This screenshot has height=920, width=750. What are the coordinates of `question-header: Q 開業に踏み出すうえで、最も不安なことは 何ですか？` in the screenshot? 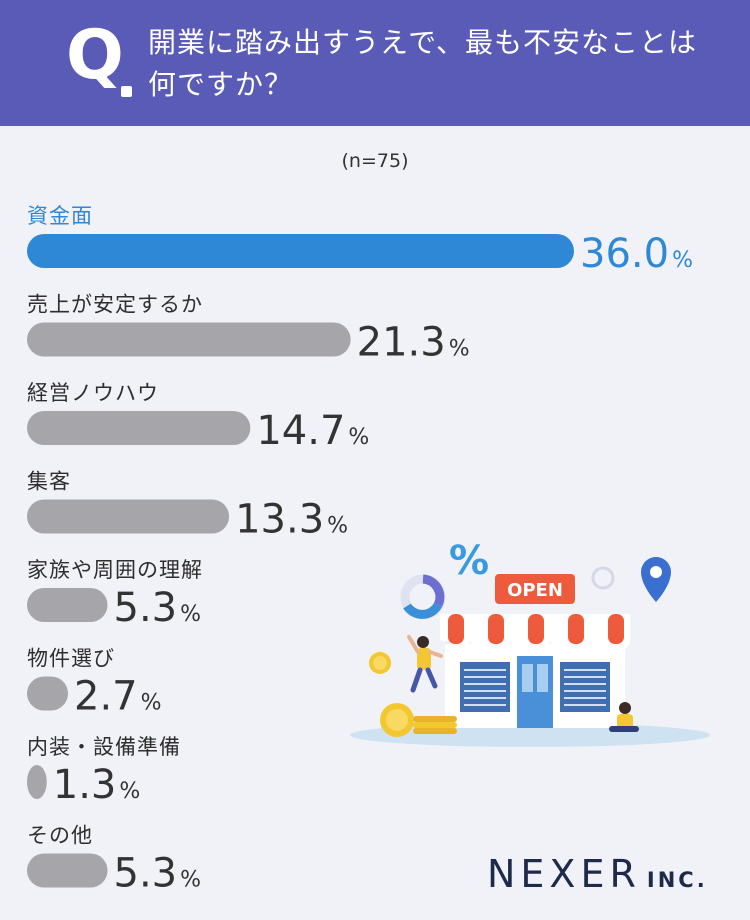 It's located at (375, 63).